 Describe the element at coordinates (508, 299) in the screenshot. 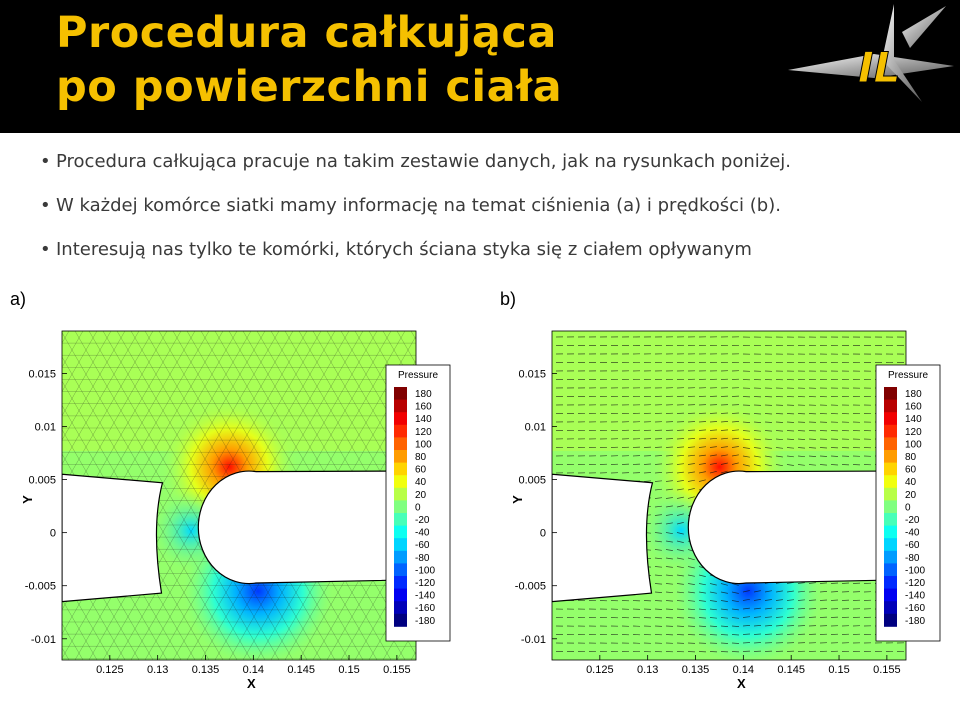

I see `figure-b-label: b)` at that location.